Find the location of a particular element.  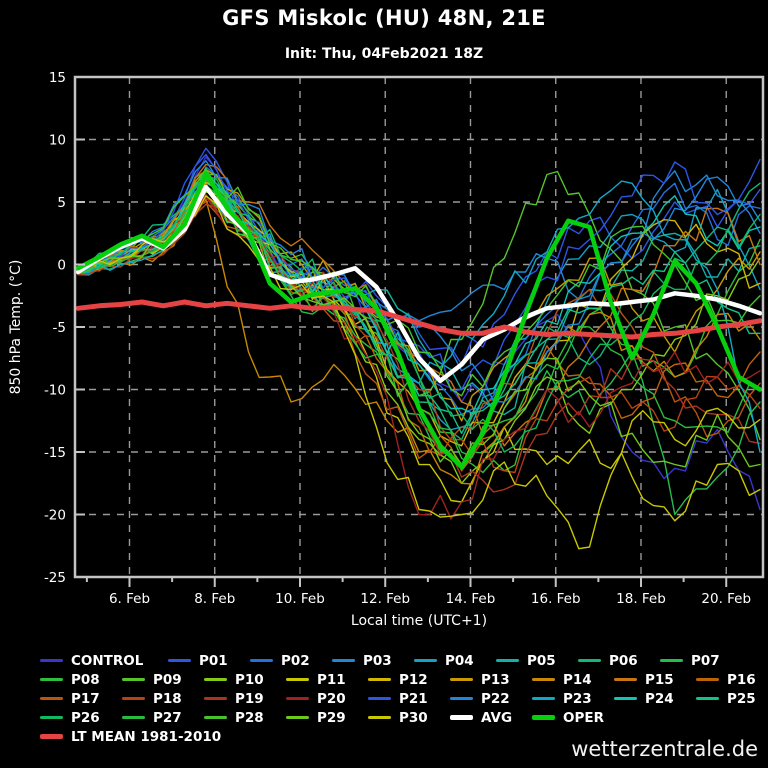

legend-label: P07 is located at coordinates (705, 660).